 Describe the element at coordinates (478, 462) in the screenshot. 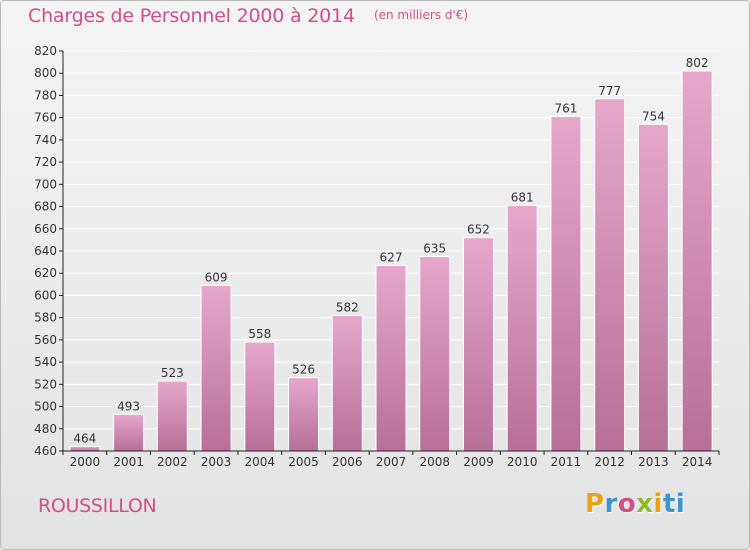

I see `x-tick-label: 2009` at that location.